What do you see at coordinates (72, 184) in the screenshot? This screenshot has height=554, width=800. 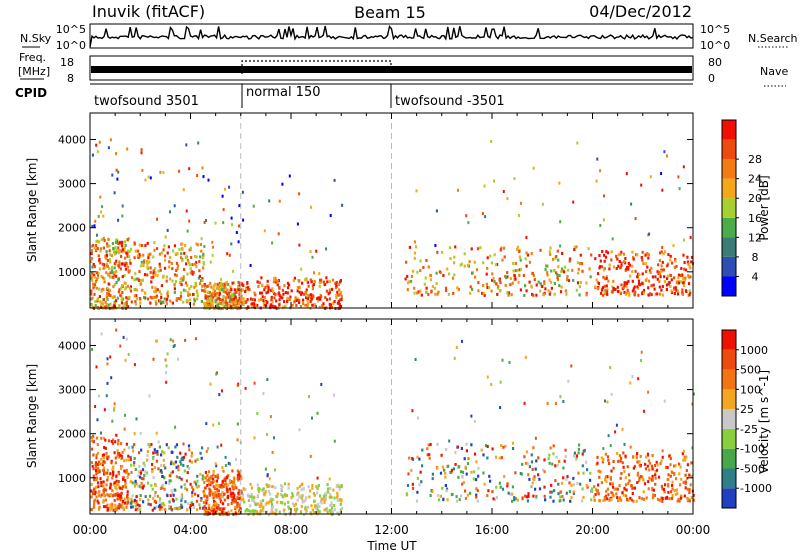 I see `power-ytick-label: 3000` at bounding box center [72, 184].